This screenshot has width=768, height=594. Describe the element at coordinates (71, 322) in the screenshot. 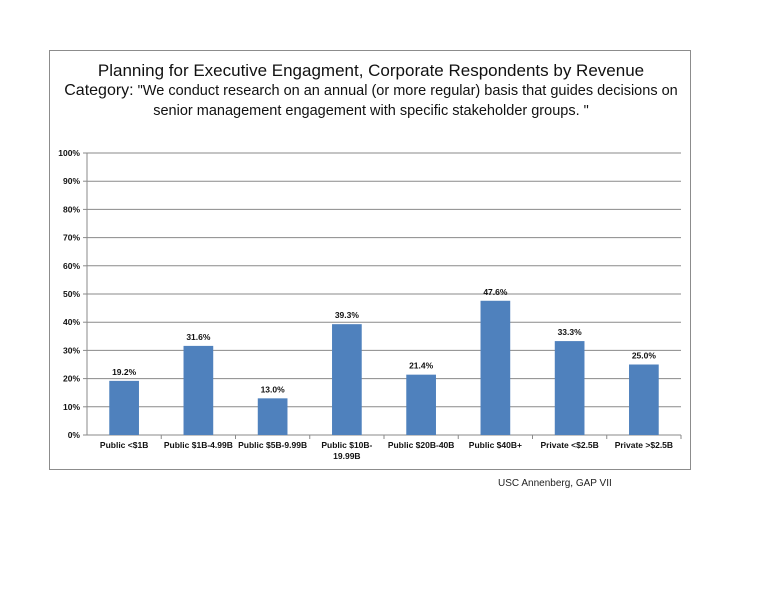

I see `y-tick-label: 40%` at that location.